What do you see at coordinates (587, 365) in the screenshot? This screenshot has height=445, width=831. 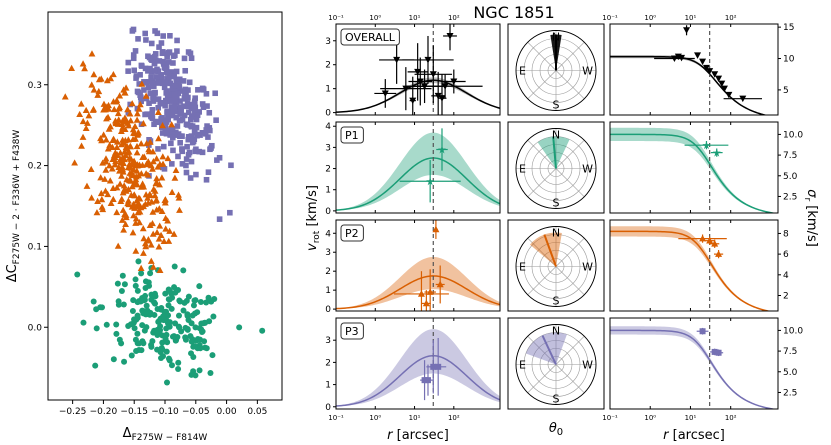 I see `compass-w: W` at bounding box center [587, 365].